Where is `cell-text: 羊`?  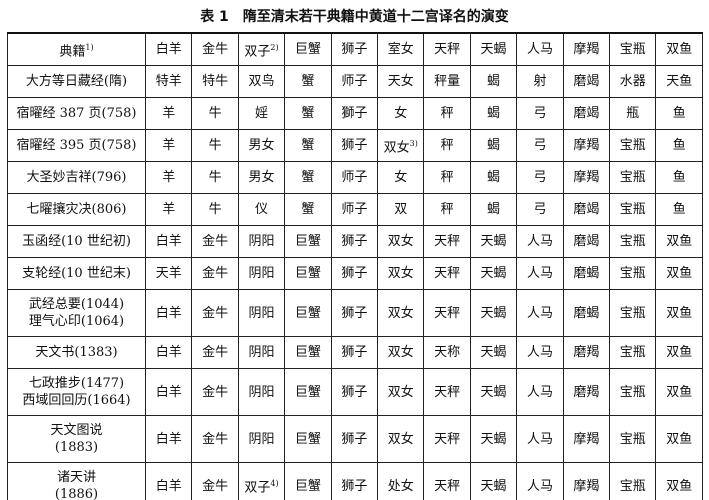 cell-text: 羊 is located at coordinates (169, 113).